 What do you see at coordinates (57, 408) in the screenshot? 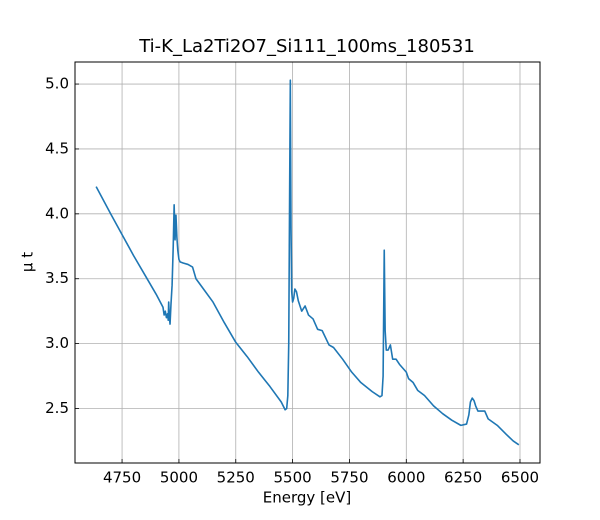
I see `y-tick-label: 2.5` at bounding box center [57, 408].